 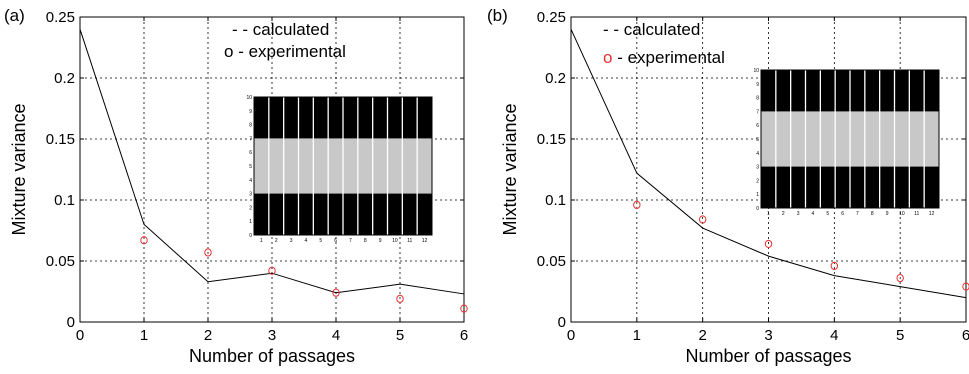 What do you see at coordinates (304, 274) in the screenshot?
I see `series-experimental` at bounding box center [304, 274].